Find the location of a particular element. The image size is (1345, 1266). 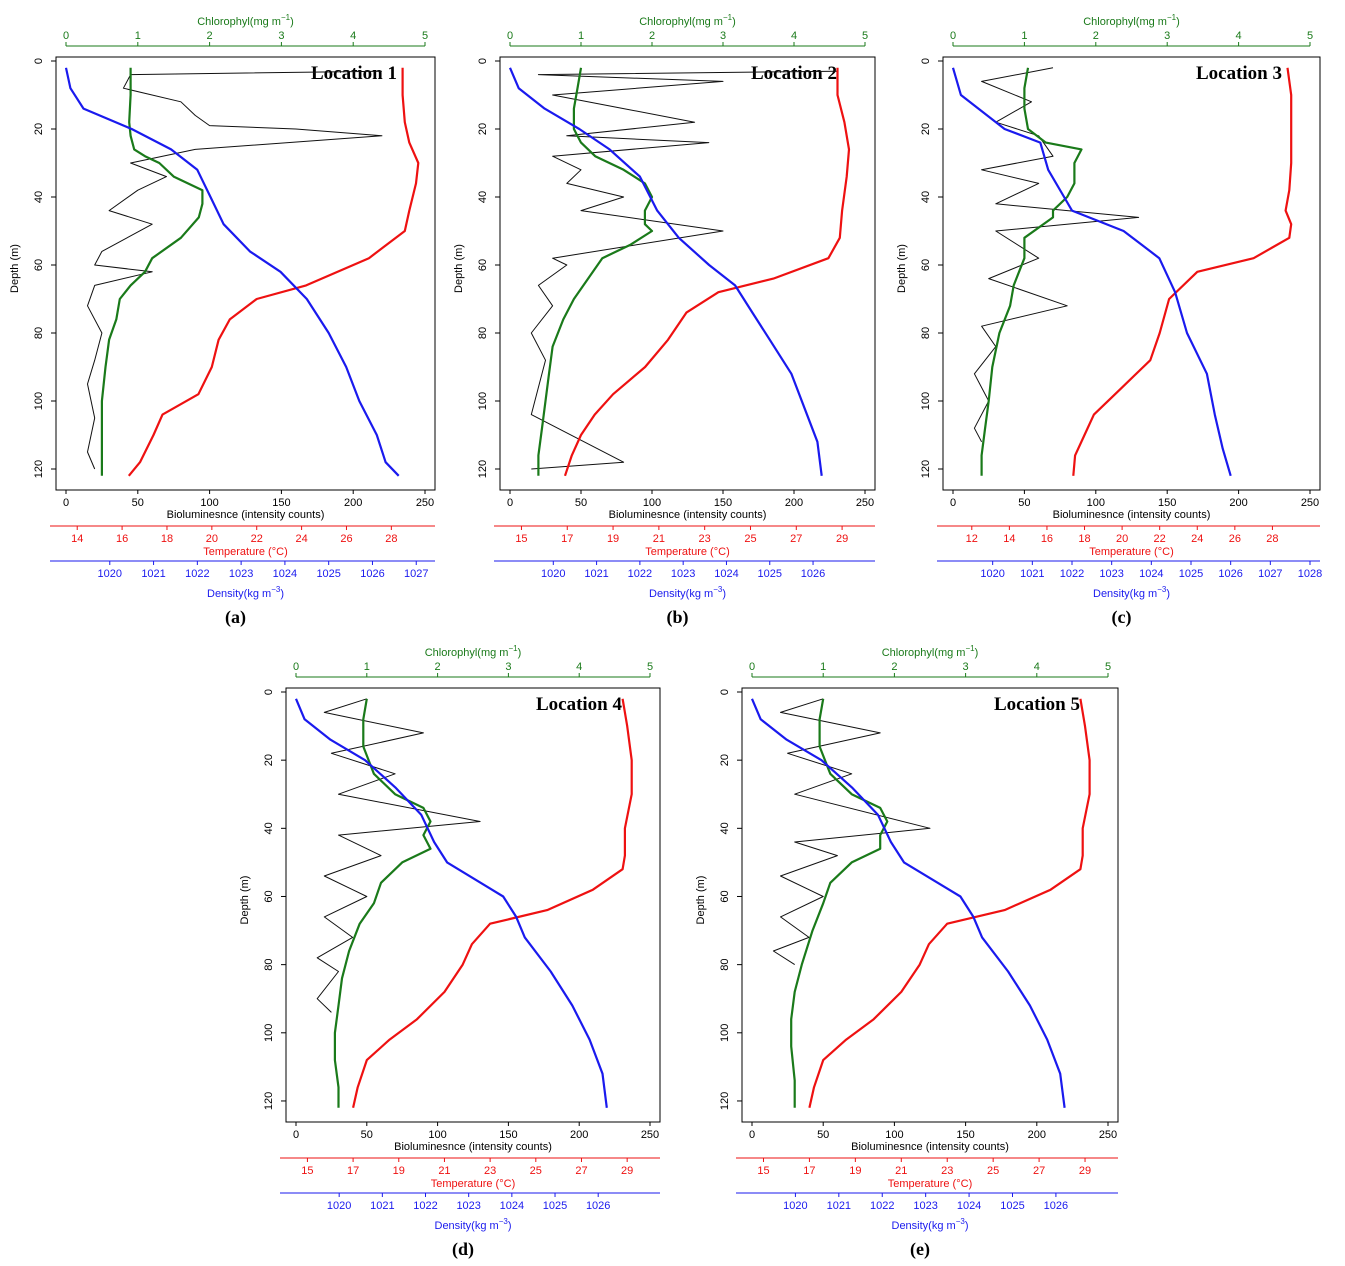

depth-tick-label: 20 is located at coordinates (926, 129).